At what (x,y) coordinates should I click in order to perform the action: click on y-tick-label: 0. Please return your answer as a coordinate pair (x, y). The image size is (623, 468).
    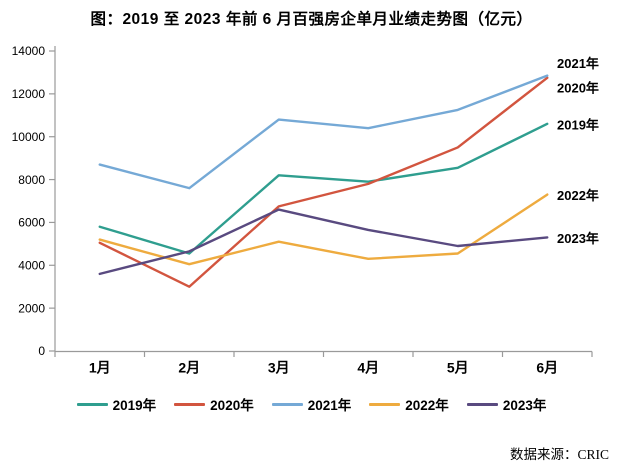
    Looking at the image, I should click on (41, 351).